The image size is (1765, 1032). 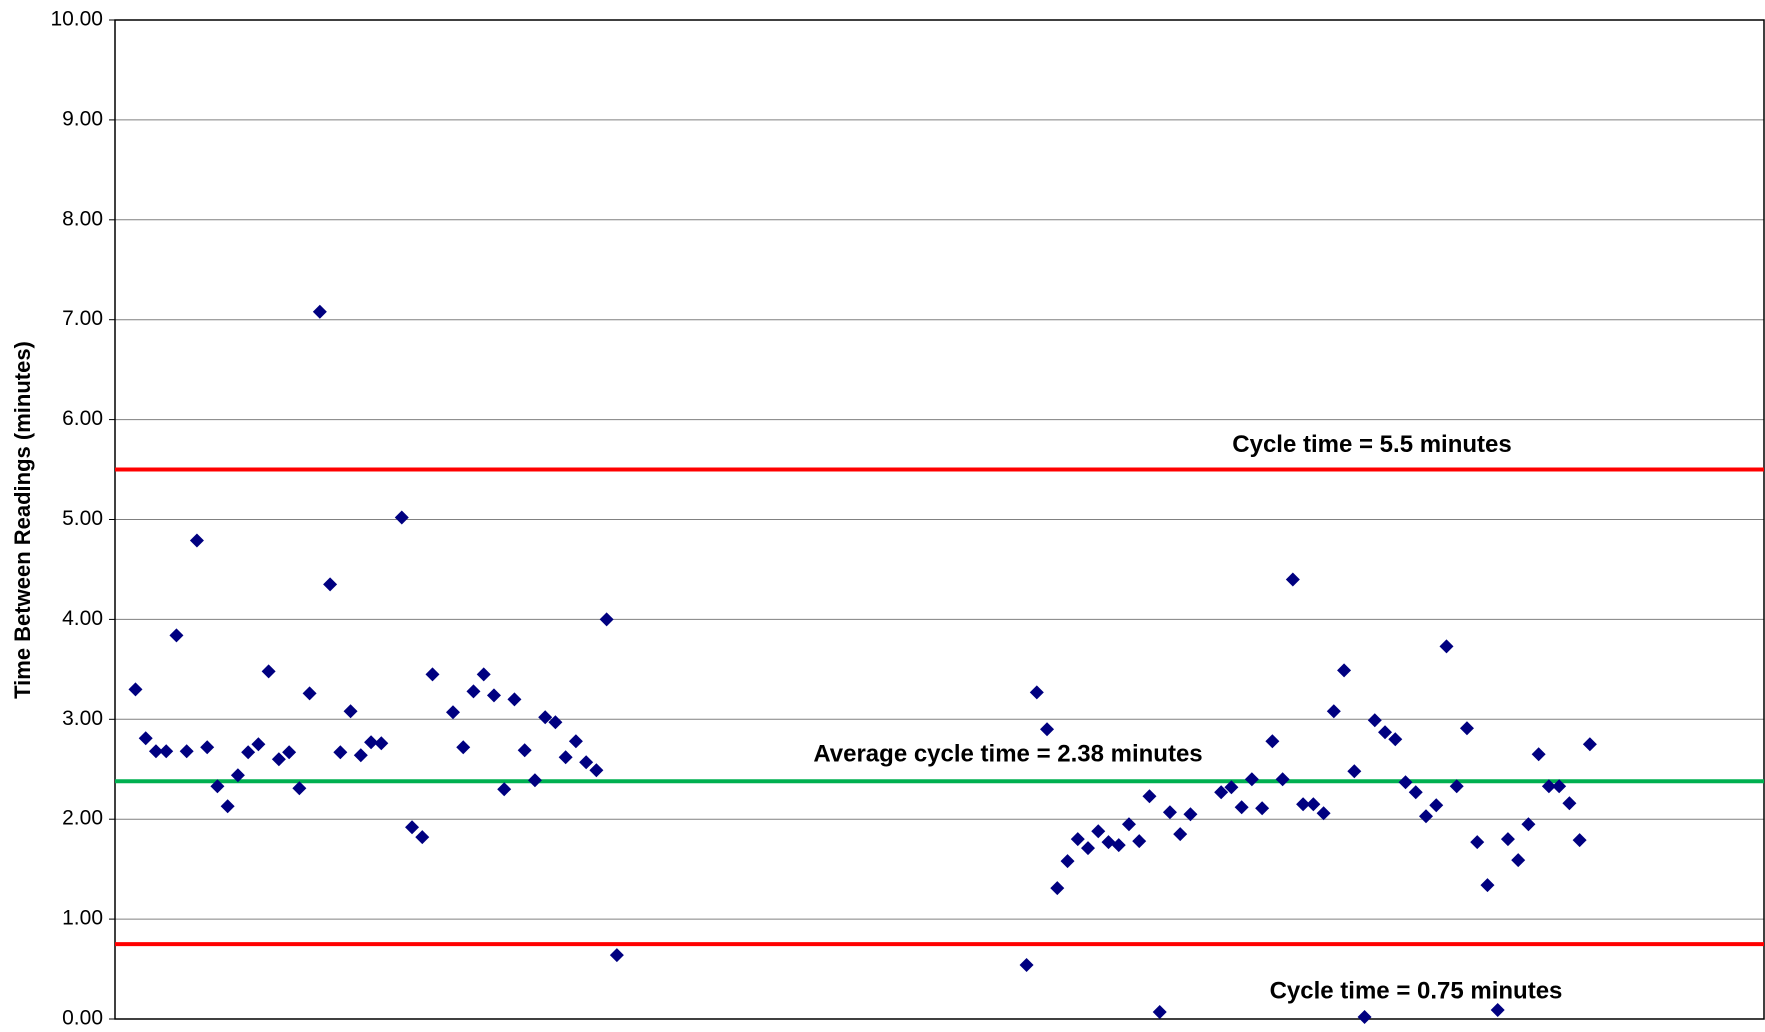 I want to click on y-tick-label: 8.00, so click(x=82, y=218).